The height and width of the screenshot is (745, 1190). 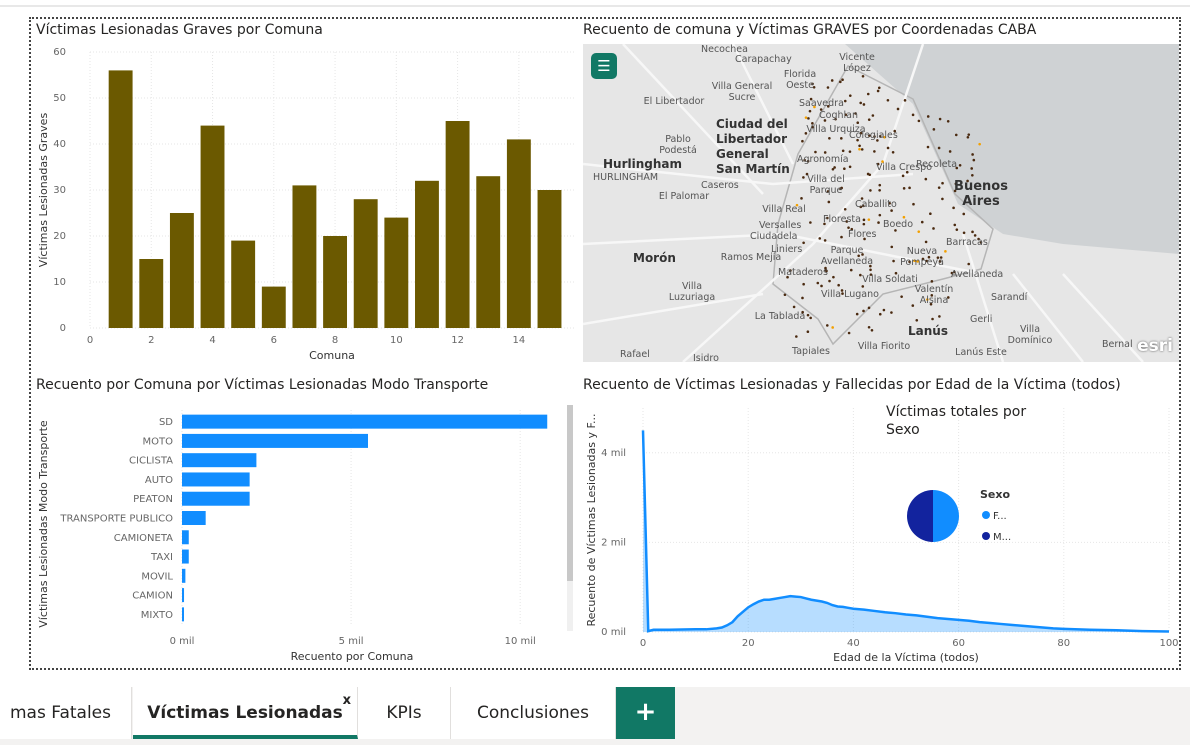 I want to click on tab-victimas-lesionadas: Víctimas Lesionadas x, so click(x=245, y=713).